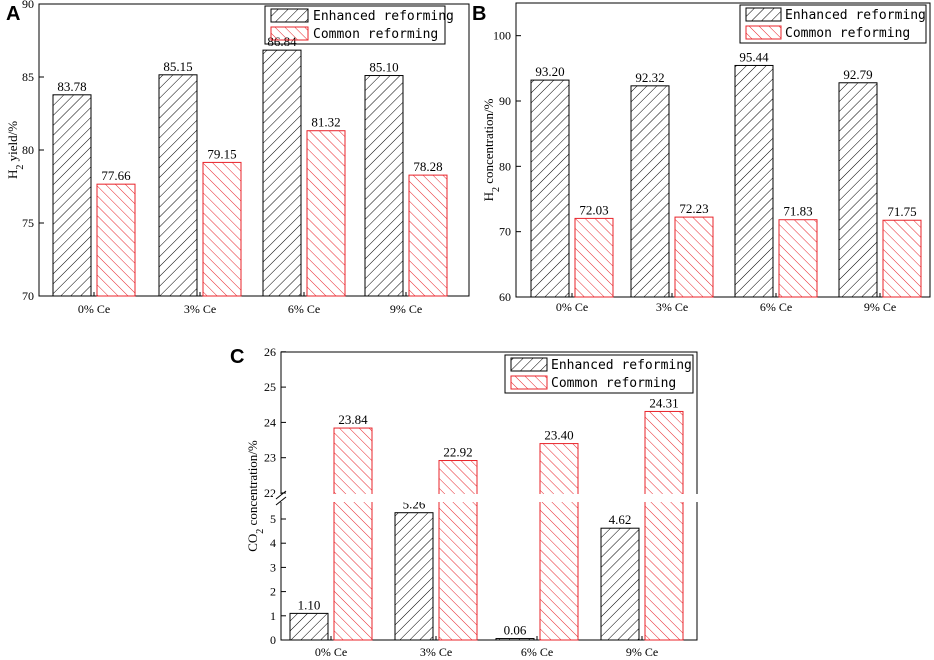 The height and width of the screenshot is (660, 934). What do you see at coordinates (289, 33) in the screenshot?
I see `panel-a-legend-swatch-common` at bounding box center [289, 33].